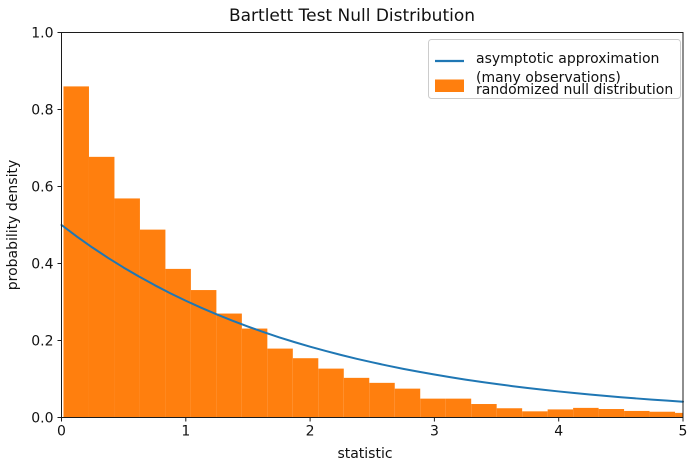  What do you see at coordinates (185, 432) in the screenshot?
I see `x-tick-label: 1` at bounding box center [185, 432].